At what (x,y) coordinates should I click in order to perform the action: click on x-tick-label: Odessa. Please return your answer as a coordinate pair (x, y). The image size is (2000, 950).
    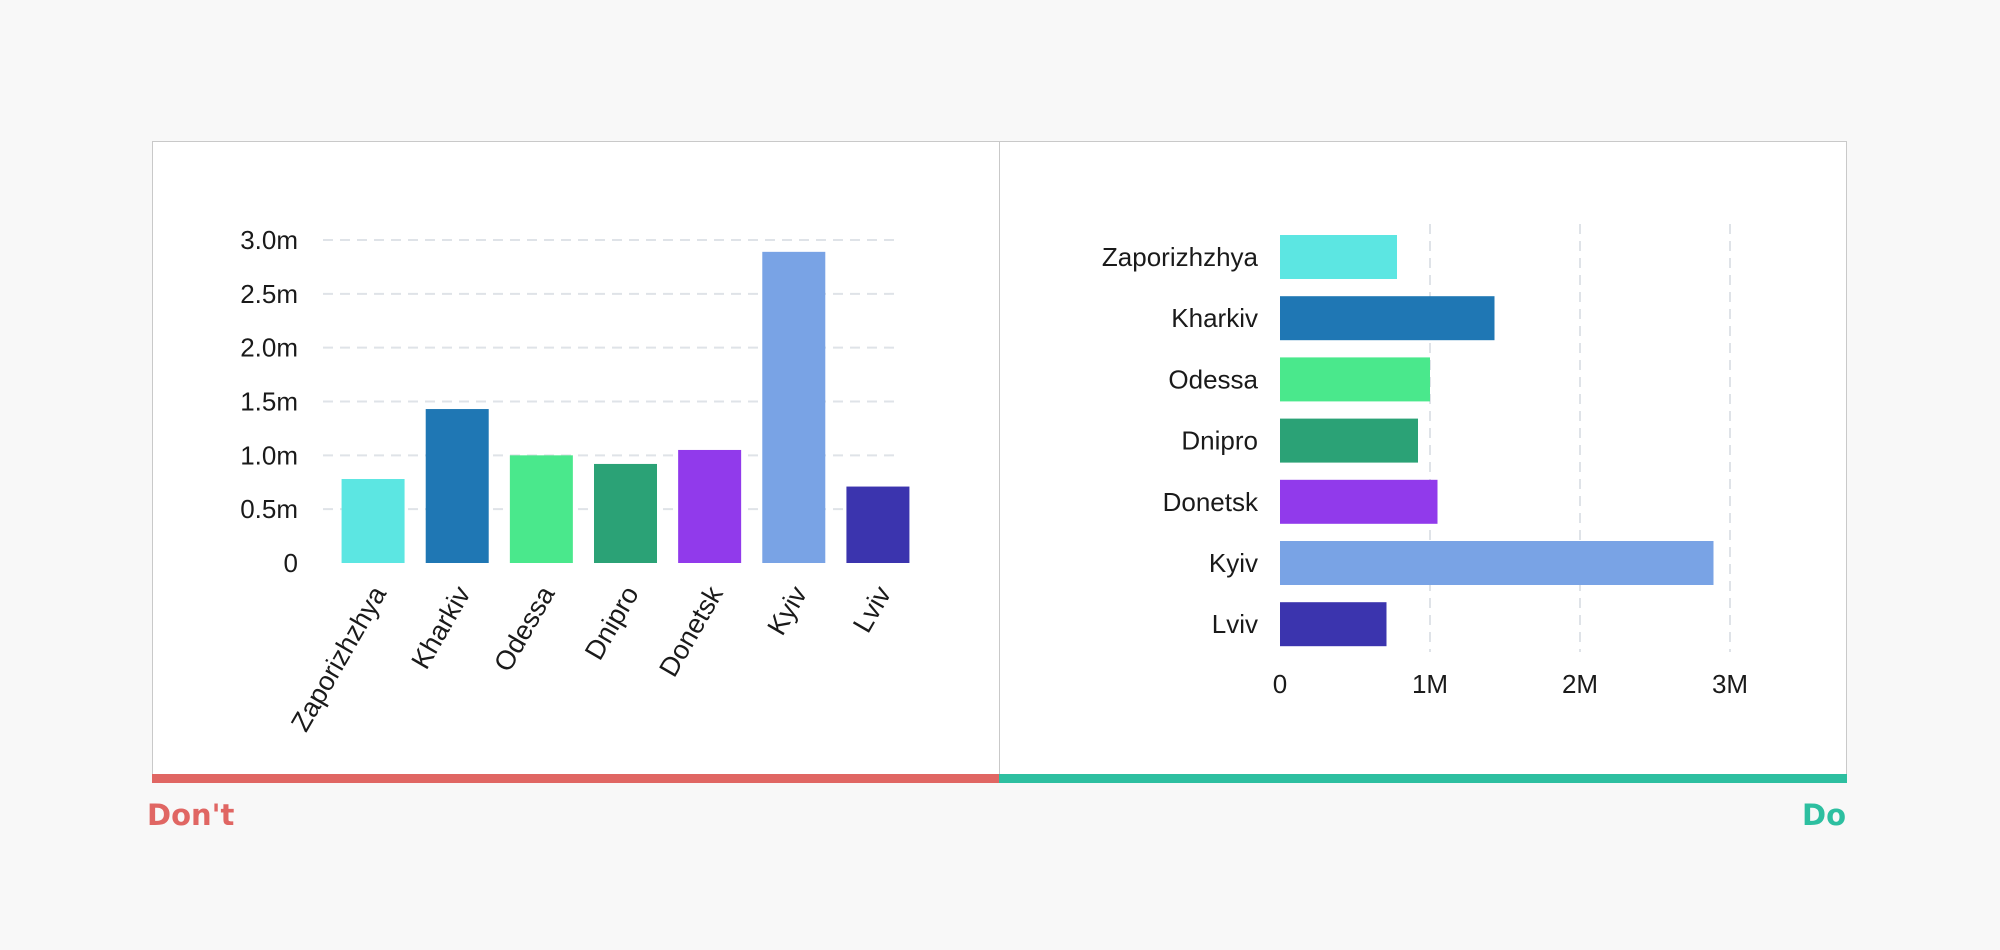
    Looking at the image, I should click on (524, 628).